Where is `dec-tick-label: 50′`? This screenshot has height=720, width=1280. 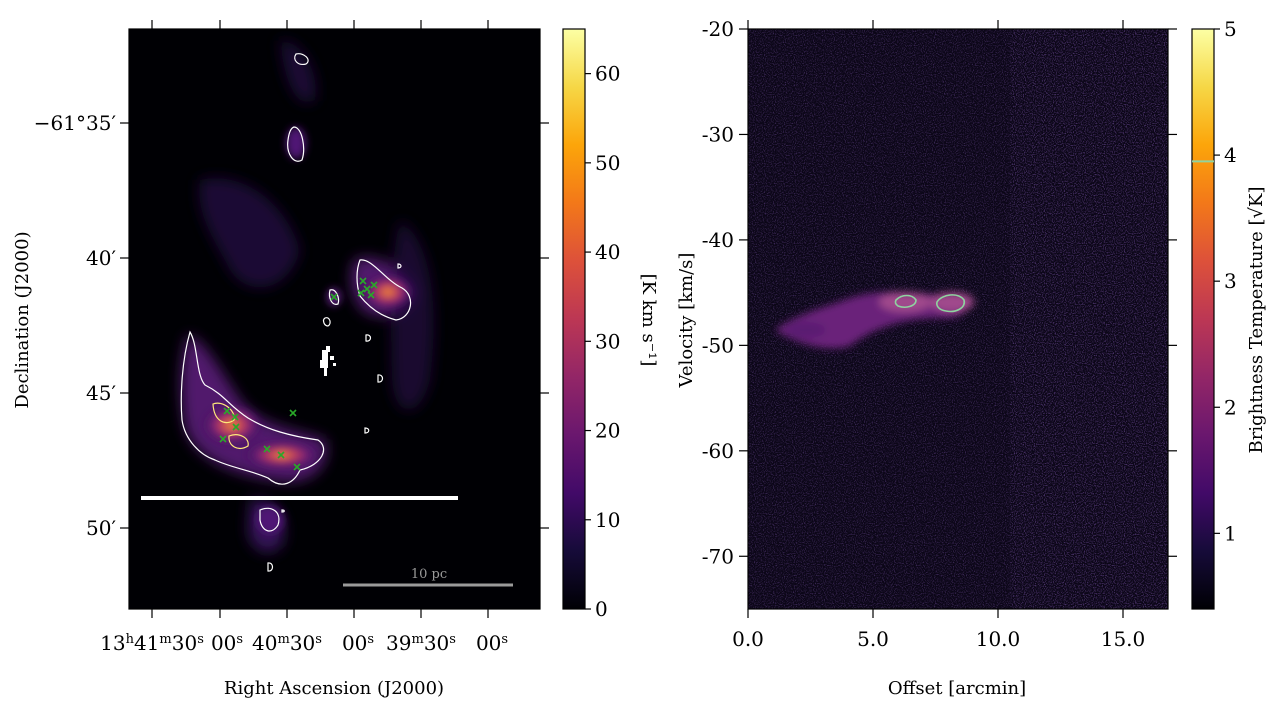 dec-tick-label: 50′ is located at coordinates (101, 528).